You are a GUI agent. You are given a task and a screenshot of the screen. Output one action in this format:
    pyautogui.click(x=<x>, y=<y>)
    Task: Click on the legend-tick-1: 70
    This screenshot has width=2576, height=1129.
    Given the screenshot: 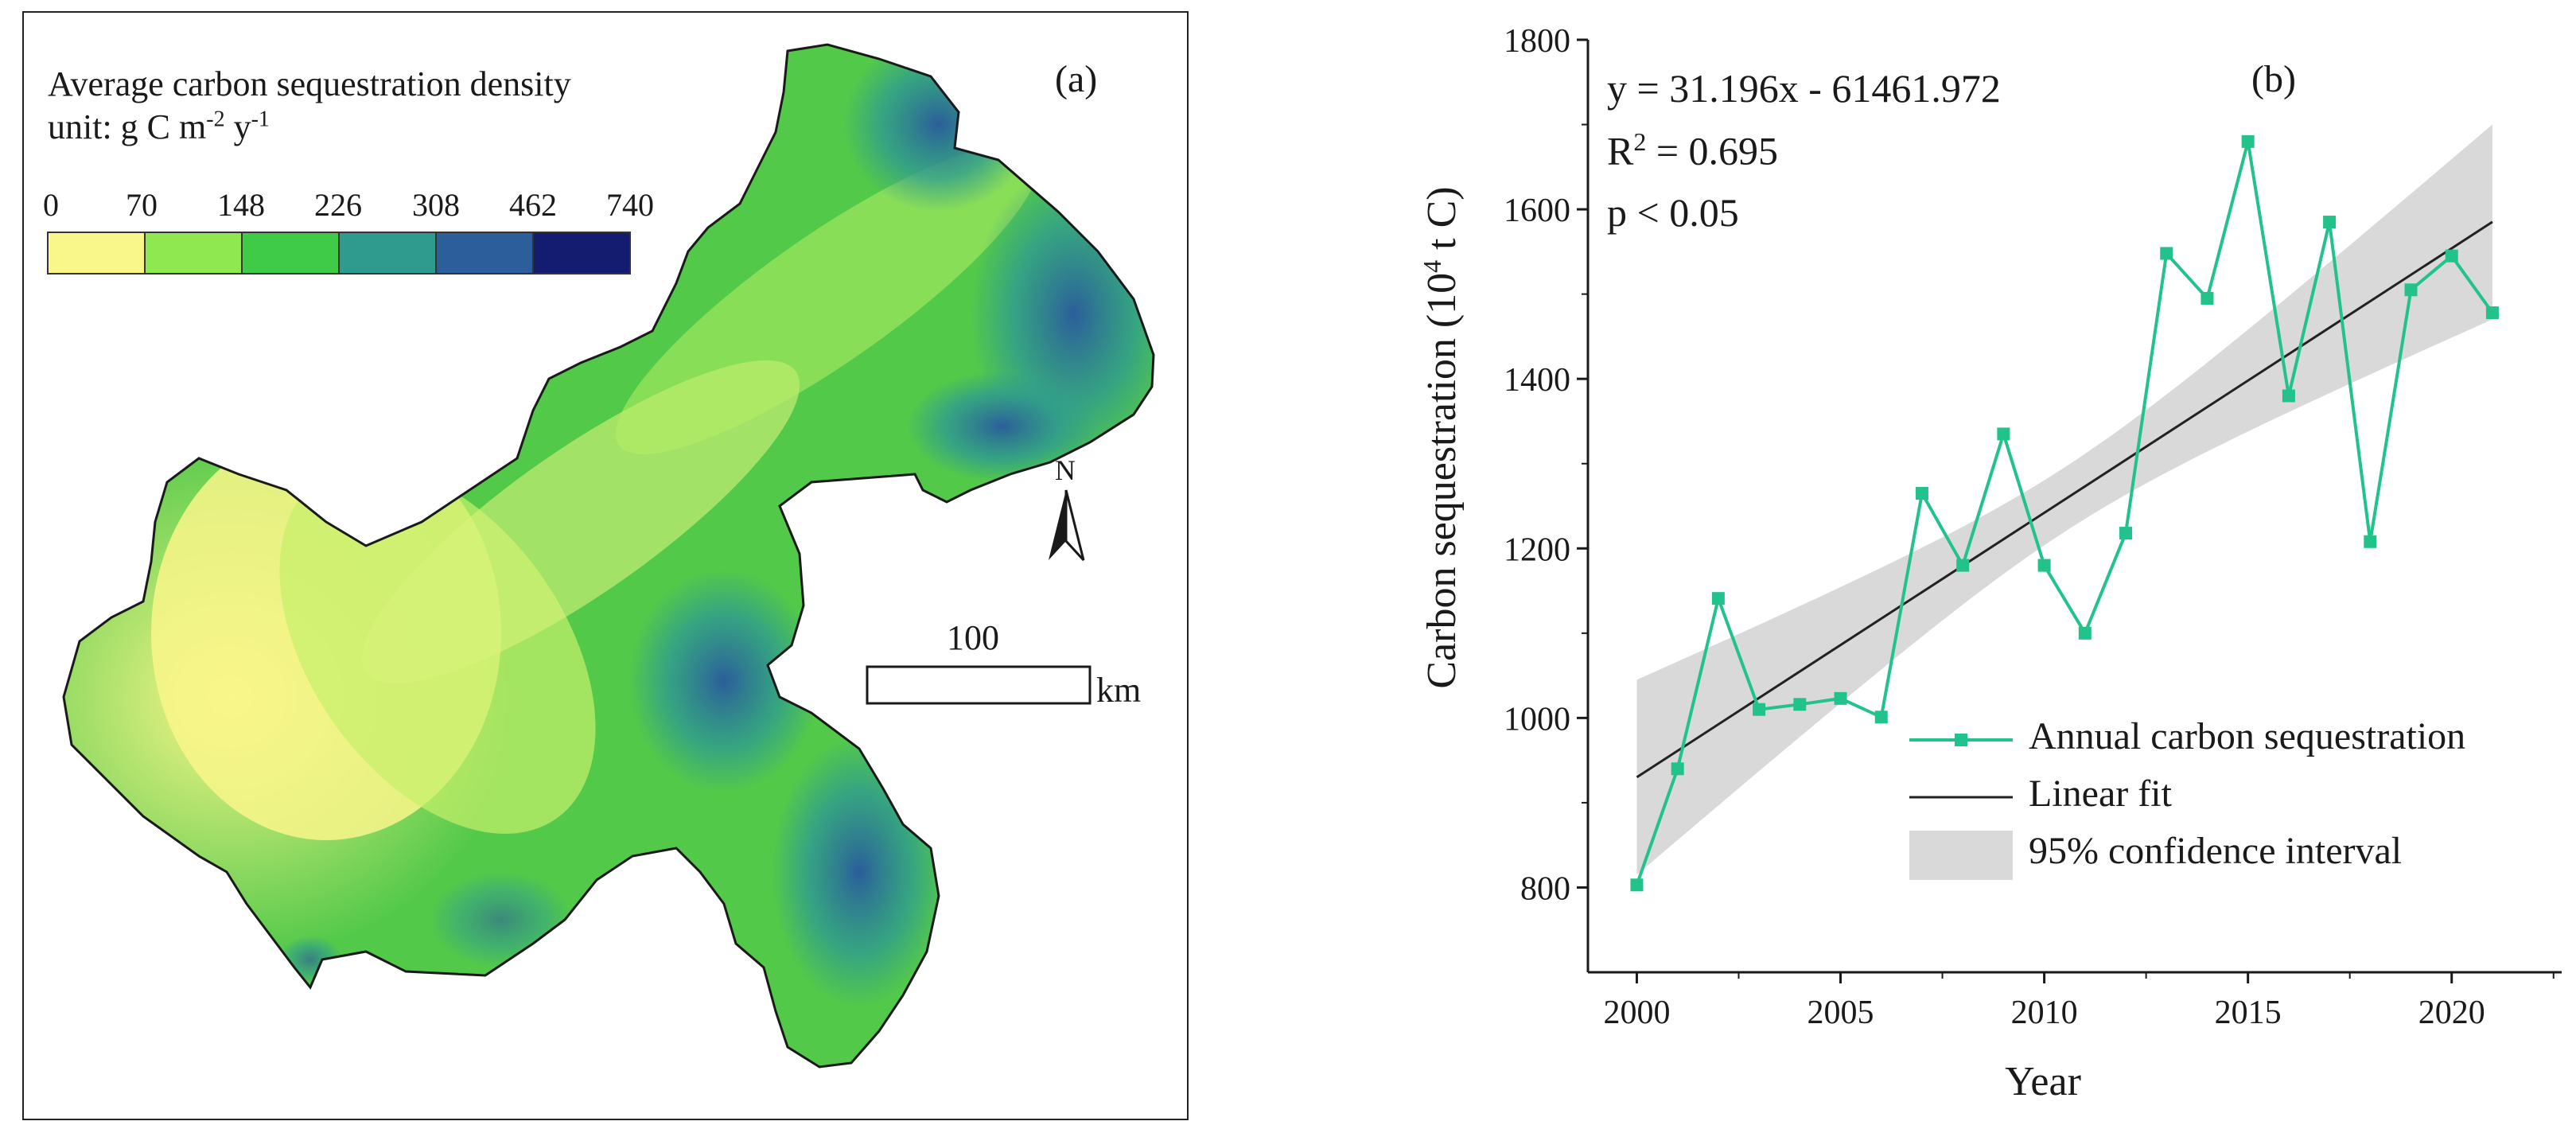 What is the action you would take?
    pyautogui.click(x=142, y=205)
    